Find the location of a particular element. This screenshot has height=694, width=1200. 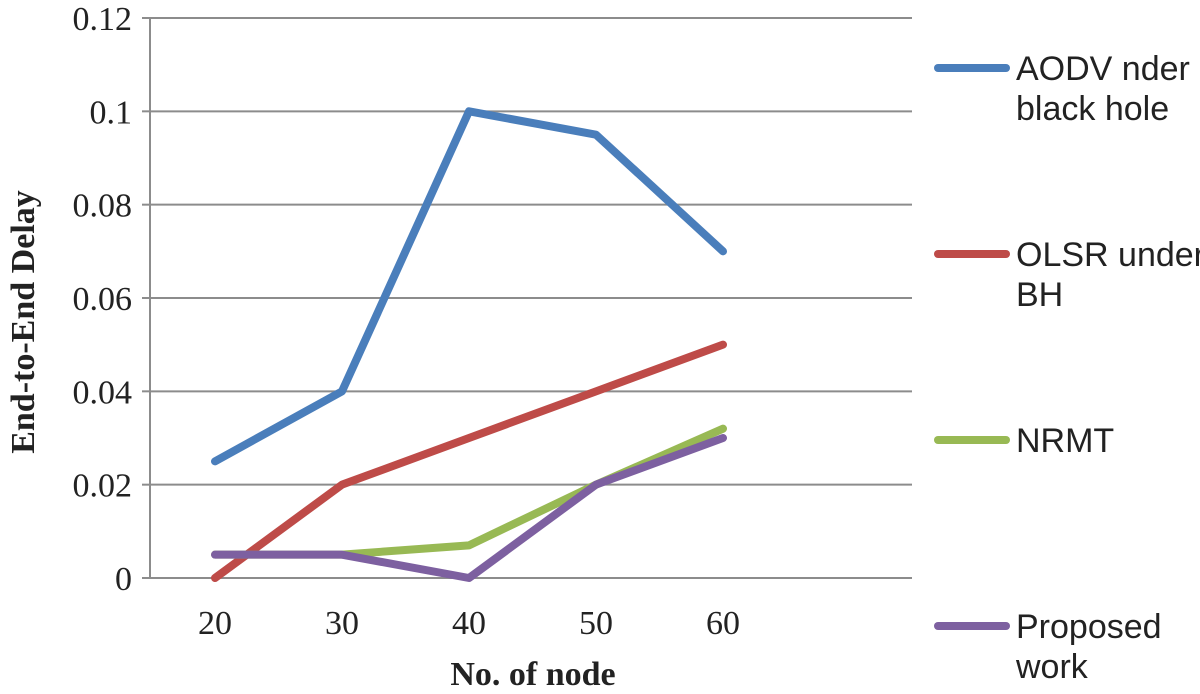

y-tick-labels: 0 0.02 0.04 0.06 0.08 0.1 0.12 is located at coordinates (103, 299).